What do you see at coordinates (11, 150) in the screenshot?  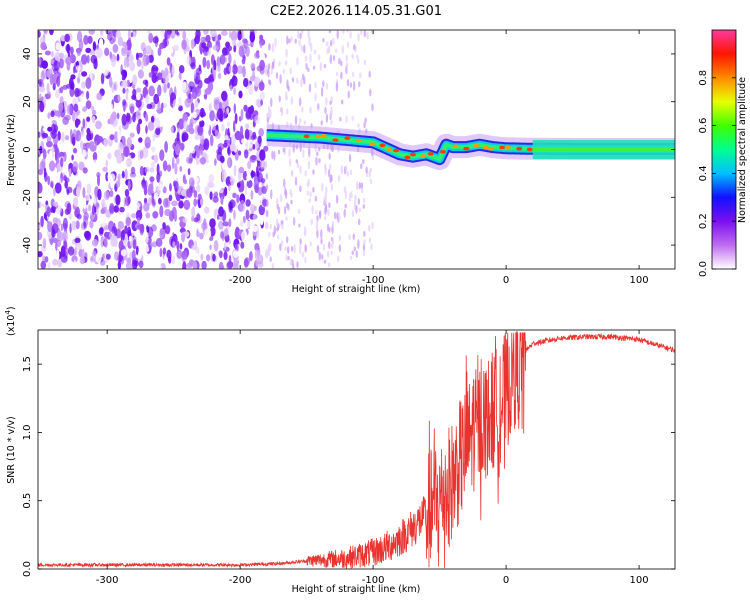 I see `spectrogram-y-label: Frequency (Hz)` at bounding box center [11, 150].